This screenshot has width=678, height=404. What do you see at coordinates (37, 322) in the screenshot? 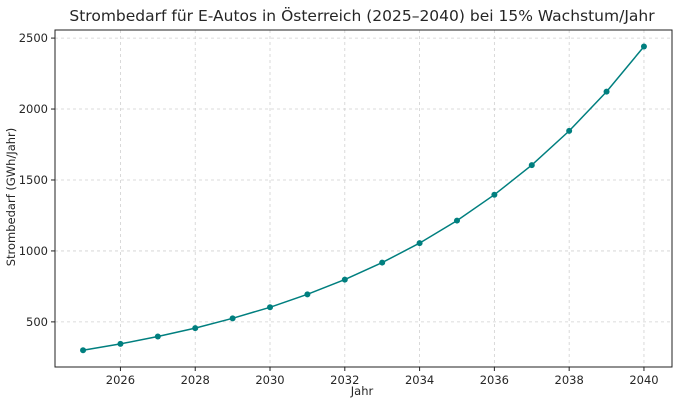
I see `y-tick-label: 500` at bounding box center [37, 322].